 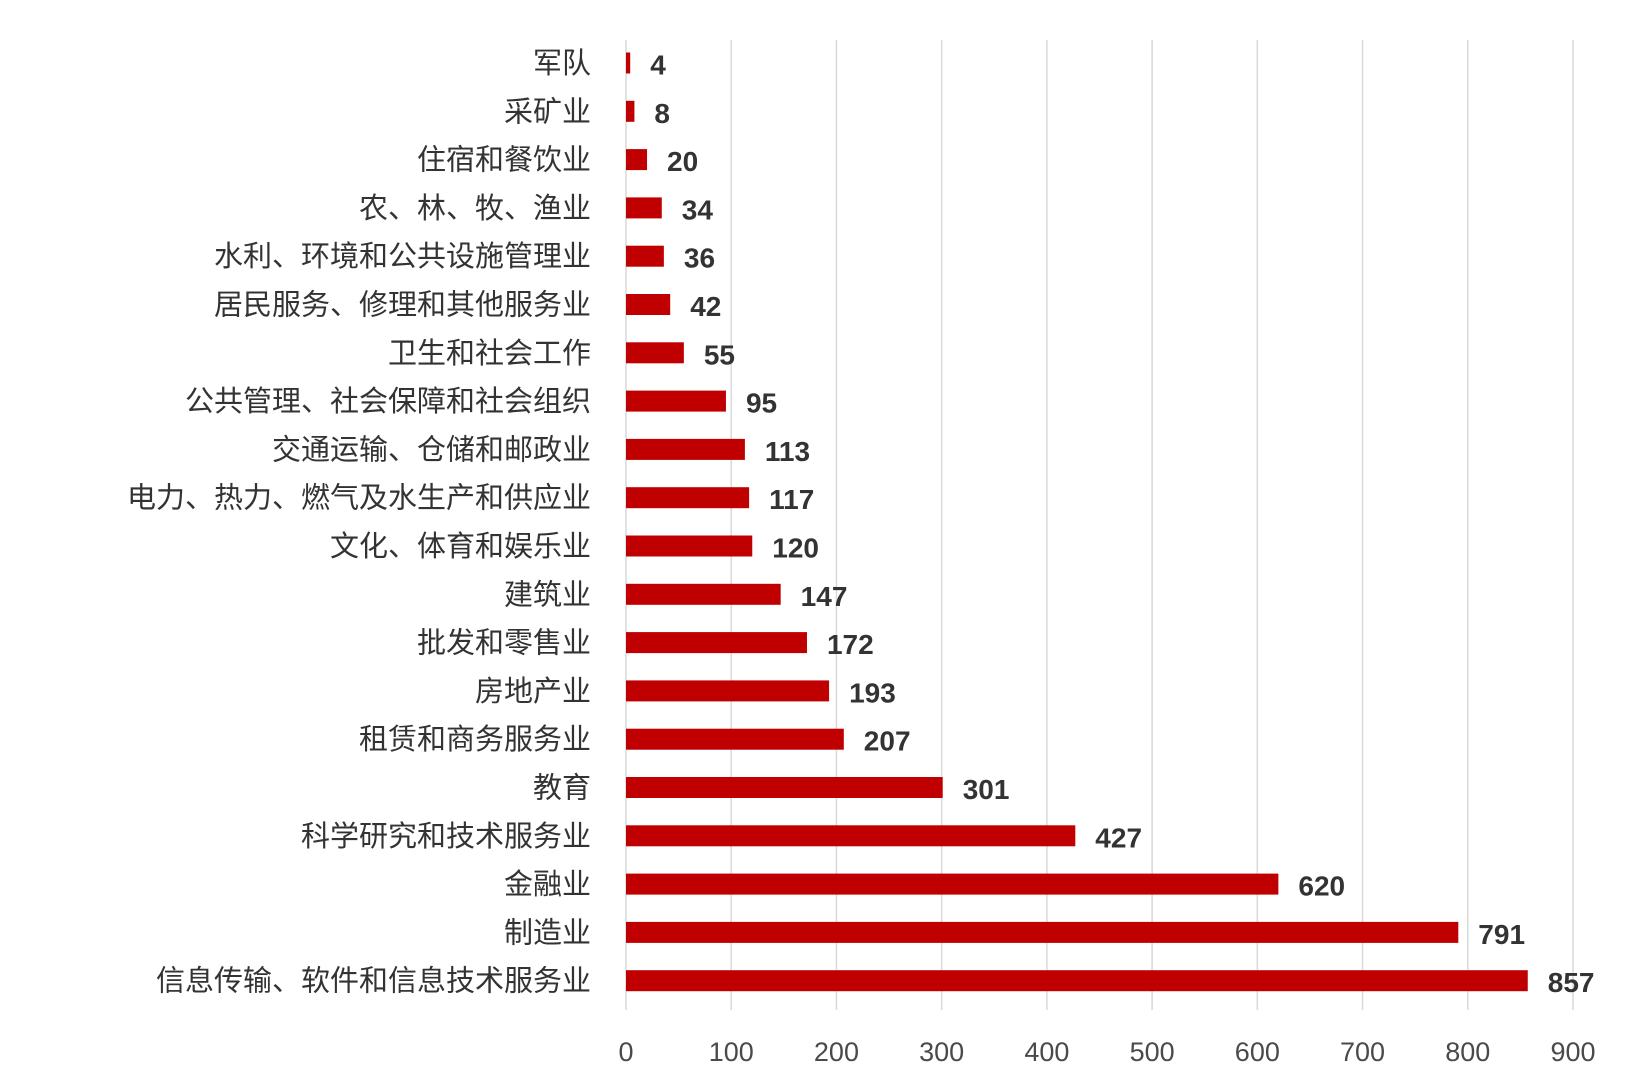 What do you see at coordinates (1046, 1052) in the screenshot?
I see `x-tick-label: 400` at bounding box center [1046, 1052].